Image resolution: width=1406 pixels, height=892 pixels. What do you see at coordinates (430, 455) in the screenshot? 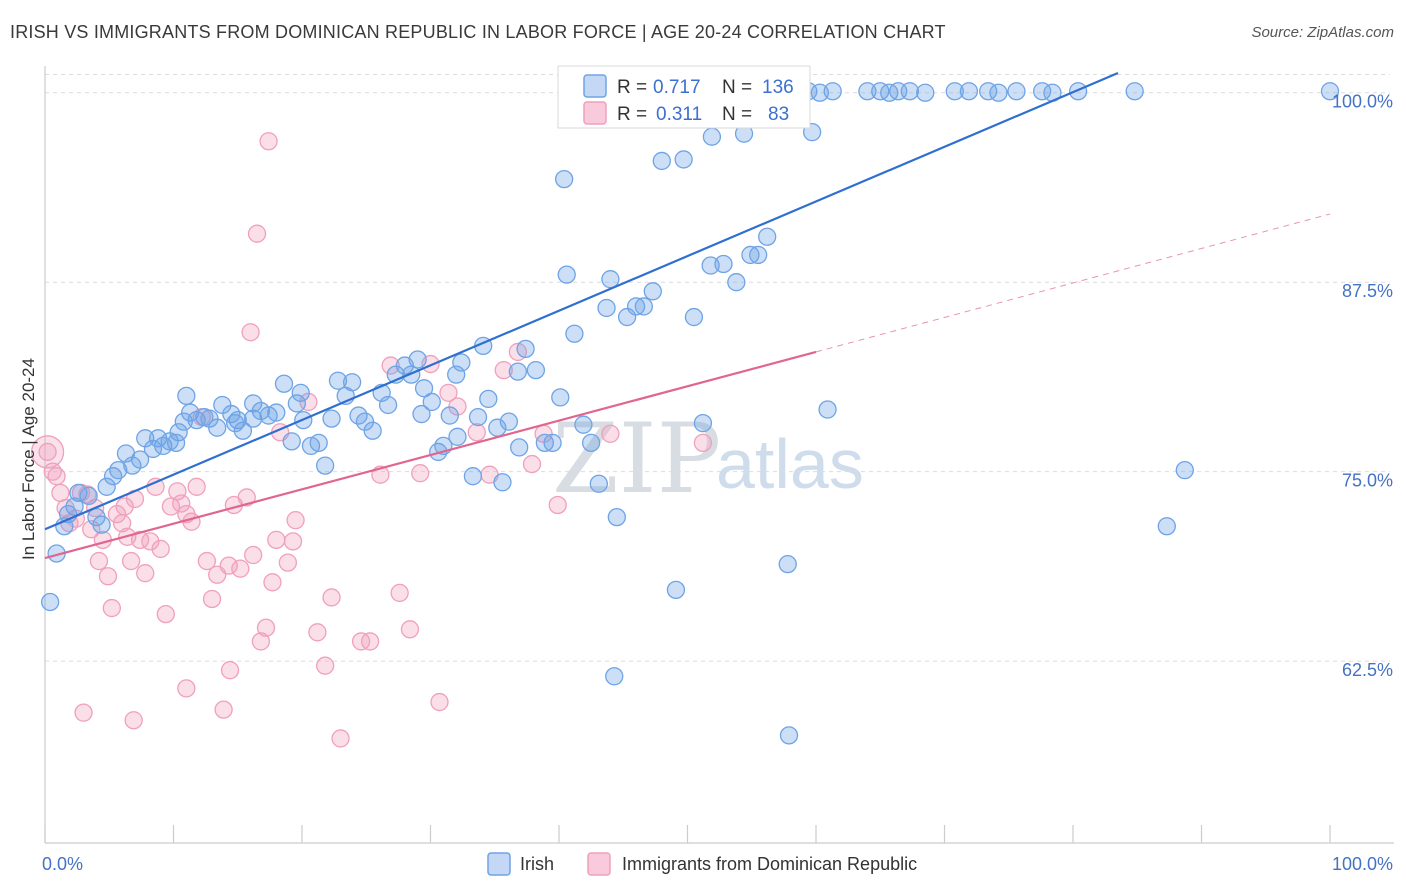
I see `dominican-trend-line` at bounding box center [430, 455].